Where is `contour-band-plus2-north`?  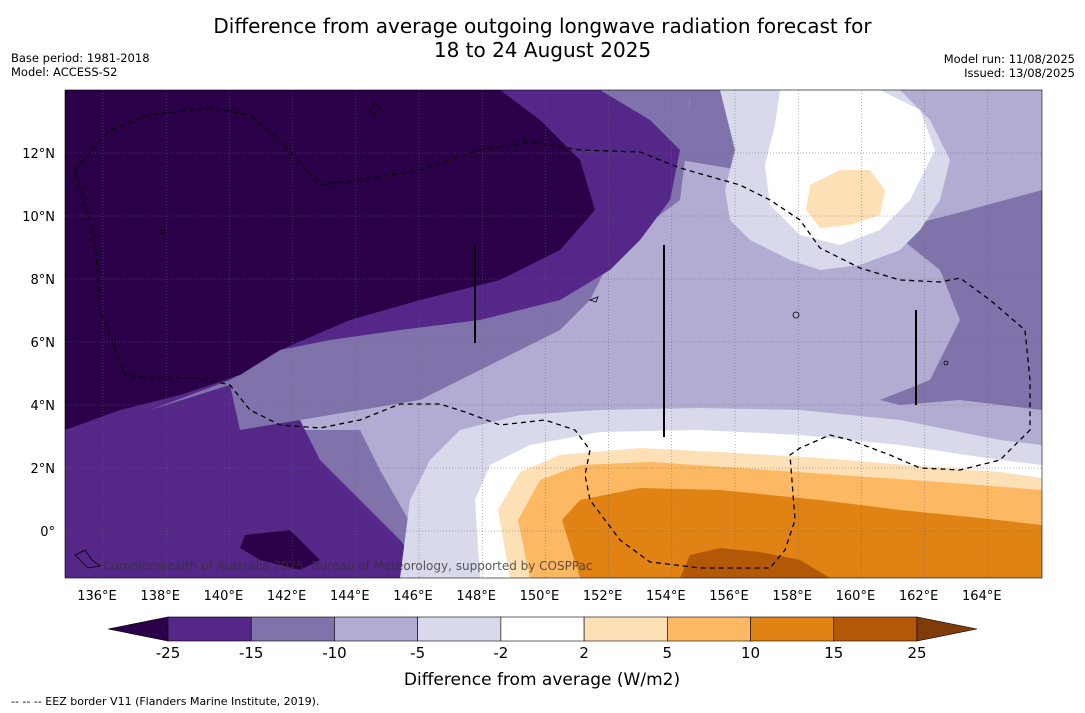
contour-band-plus2-north is located at coordinates (845, 199).